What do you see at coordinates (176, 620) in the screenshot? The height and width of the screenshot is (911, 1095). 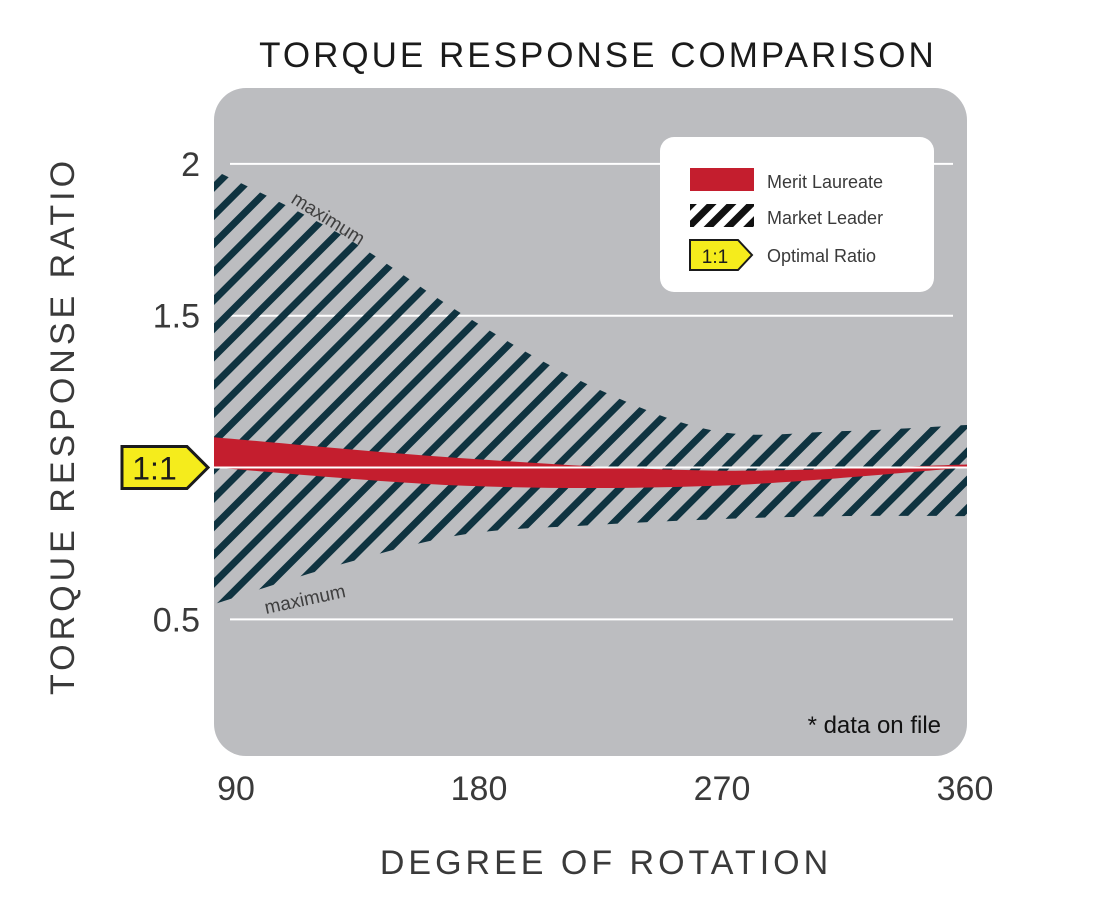 I see `y-tick-label: 0.5` at bounding box center [176, 620].